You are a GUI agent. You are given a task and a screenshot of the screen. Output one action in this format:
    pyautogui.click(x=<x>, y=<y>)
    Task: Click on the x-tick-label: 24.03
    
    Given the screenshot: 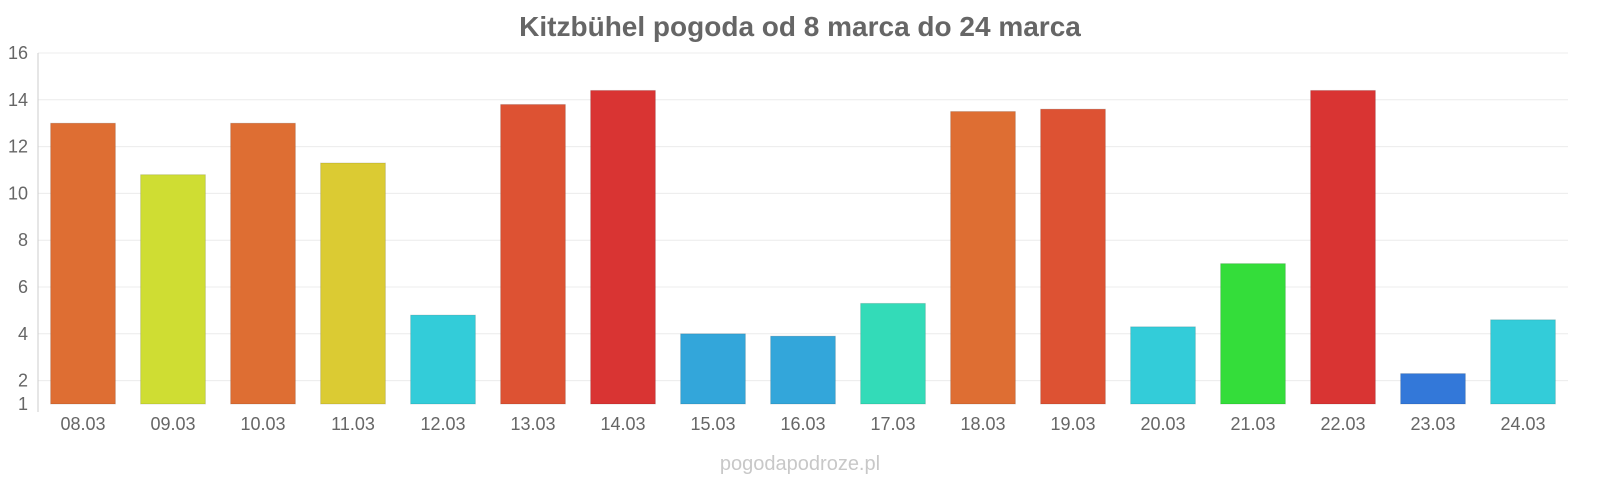 What is the action you would take?
    pyautogui.click(x=1522, y=424)
    